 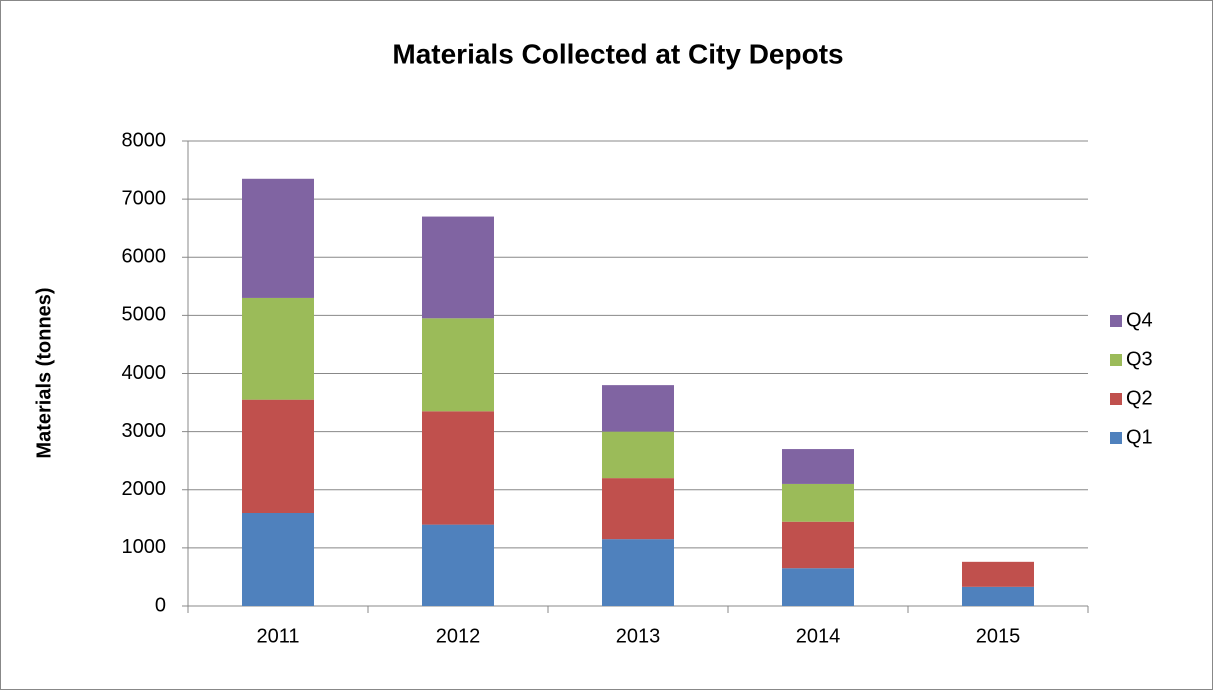 I want to click on y-tick-label: 3000, so click(x=144, y=431).